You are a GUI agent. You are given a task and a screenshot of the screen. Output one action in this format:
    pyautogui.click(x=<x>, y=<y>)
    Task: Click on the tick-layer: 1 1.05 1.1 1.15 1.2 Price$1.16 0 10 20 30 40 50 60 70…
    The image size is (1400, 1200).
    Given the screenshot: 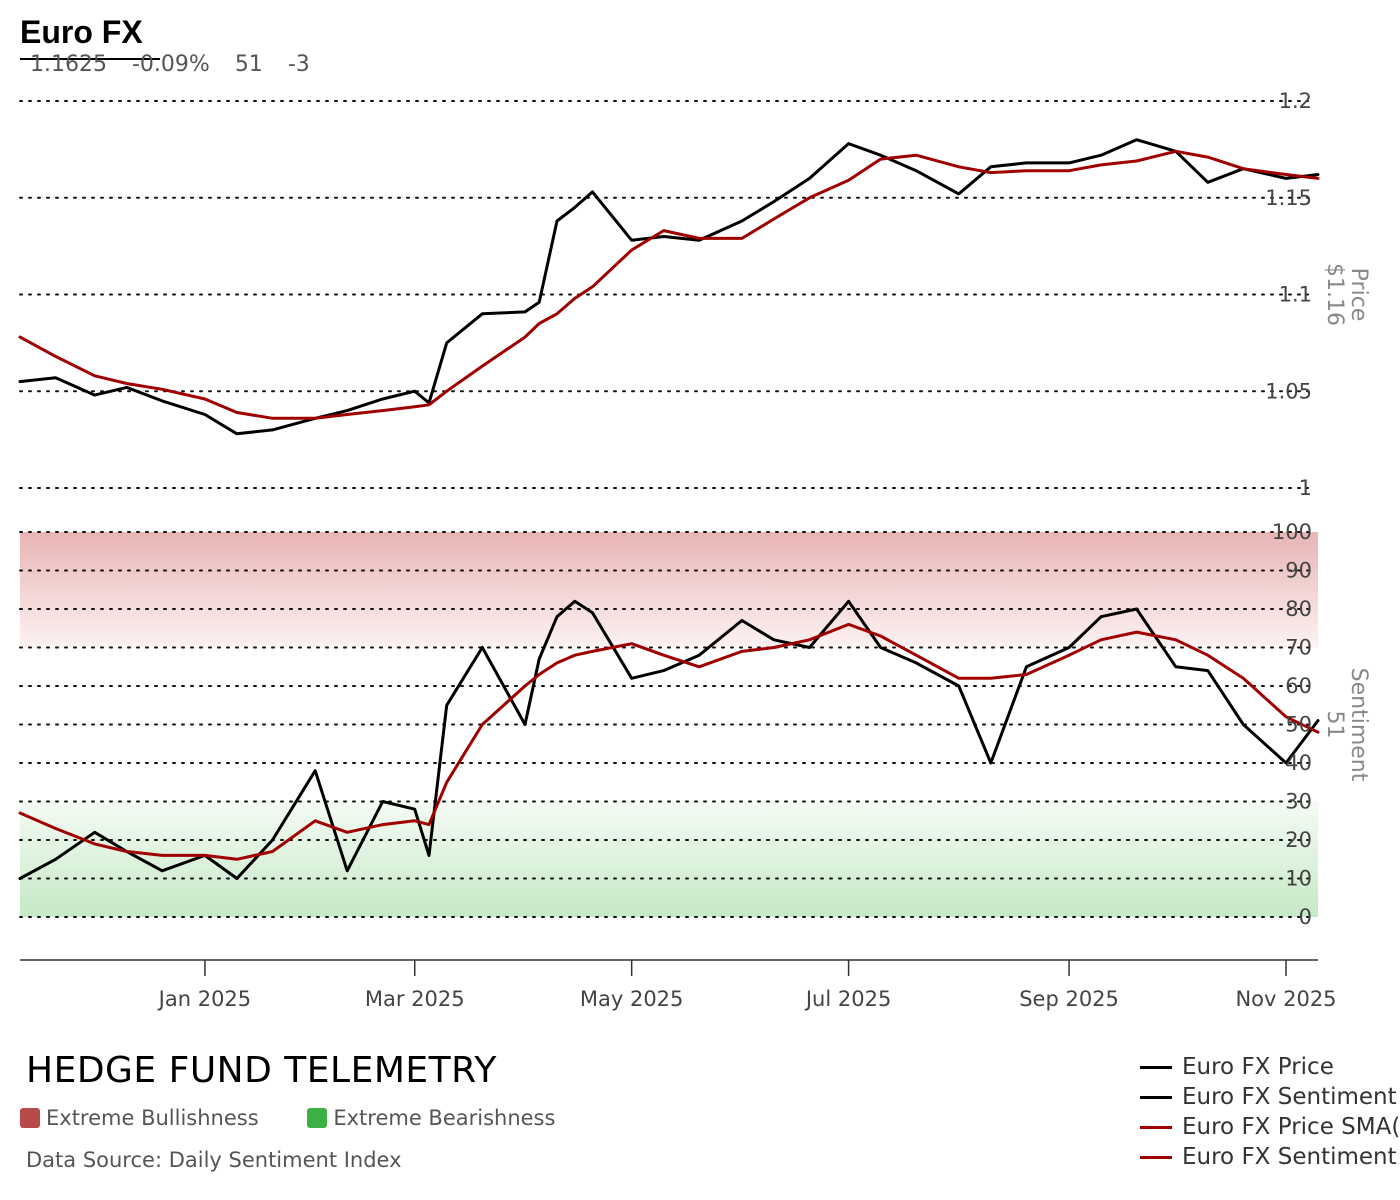 What is the action you would take?
    pyautogui.click(x=1318, y=509)
    